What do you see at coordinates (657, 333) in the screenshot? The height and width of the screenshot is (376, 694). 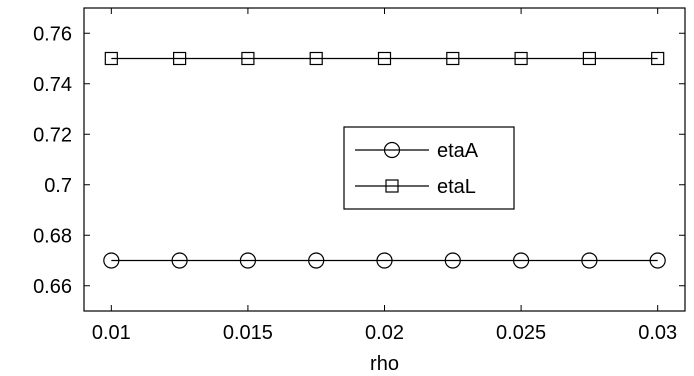 I see `x-tick-label: 0.03` at bounding box center [657, 333].